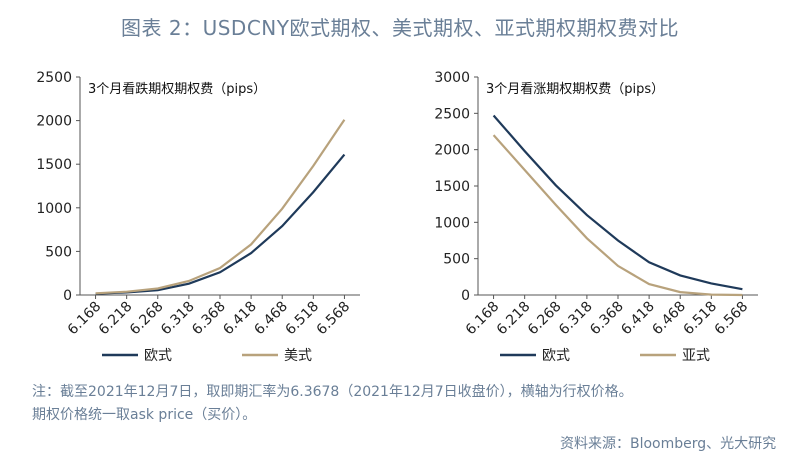 The image size is (800, 465). Describe the element at coordinates (696, 356) in the screenshot. I see `legend-label: 亚式` at that location.